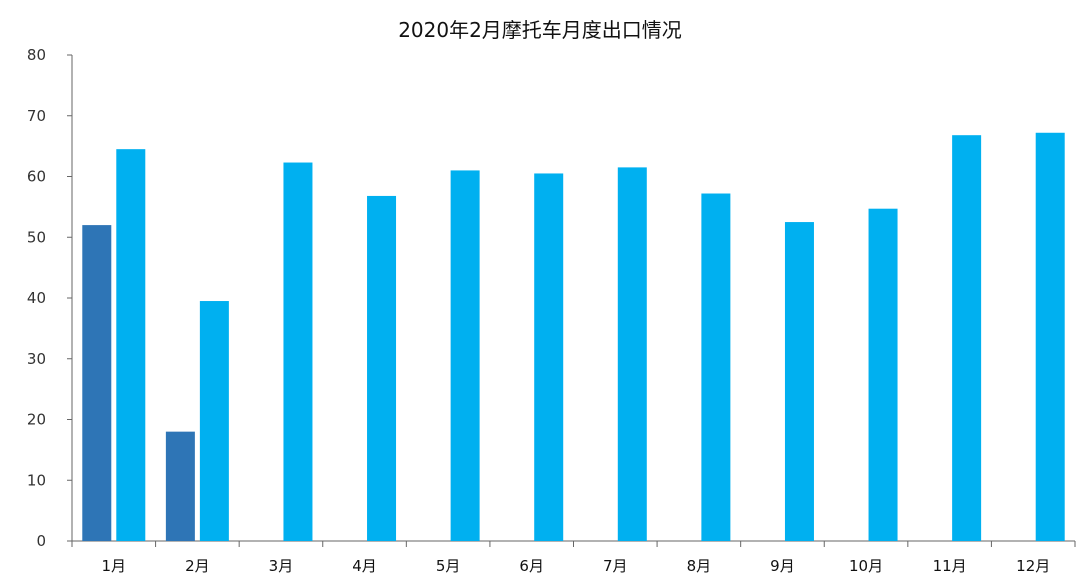  What do you see at coordinates (197, 566) in the screenshot?
I see `x-category-label: 2月` at bounding box center [197, 566].